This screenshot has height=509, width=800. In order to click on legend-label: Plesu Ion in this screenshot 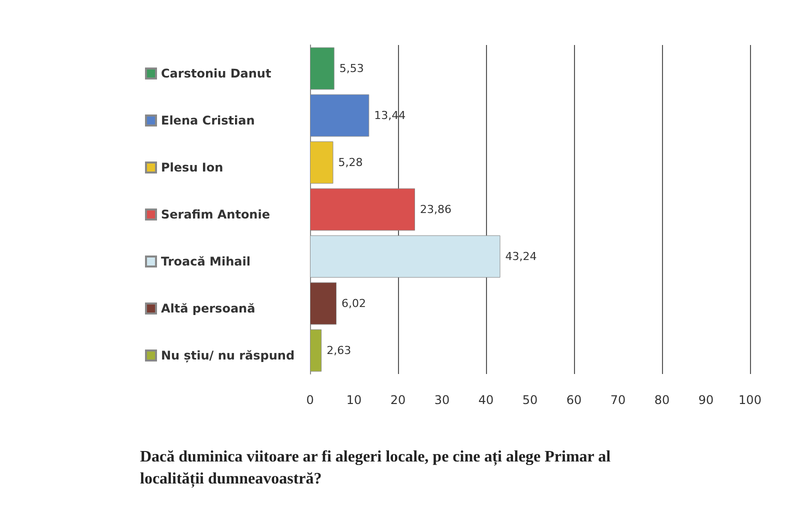, I will do `click(192, 167)`.